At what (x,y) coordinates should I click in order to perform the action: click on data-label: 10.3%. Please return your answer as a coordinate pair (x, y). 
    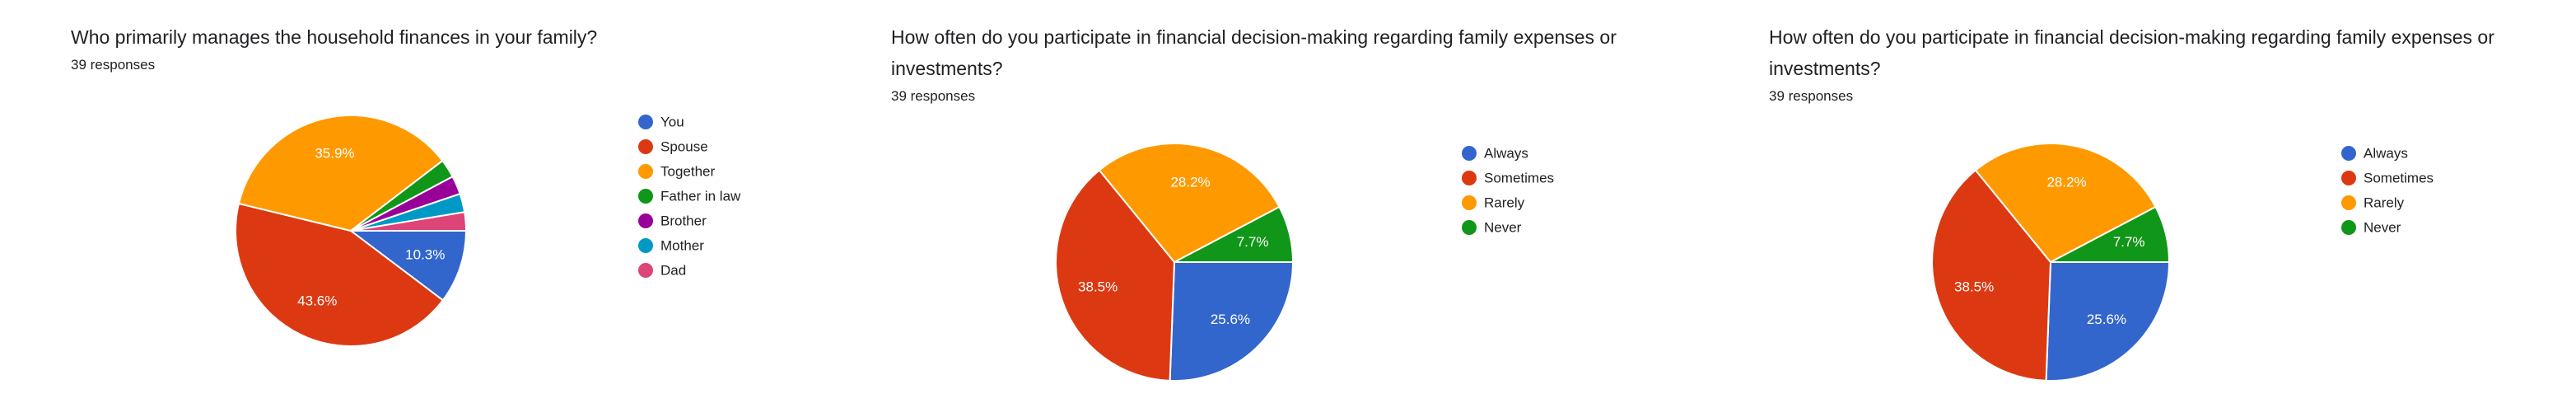
    Looking at the image, I should click on (425, 255).